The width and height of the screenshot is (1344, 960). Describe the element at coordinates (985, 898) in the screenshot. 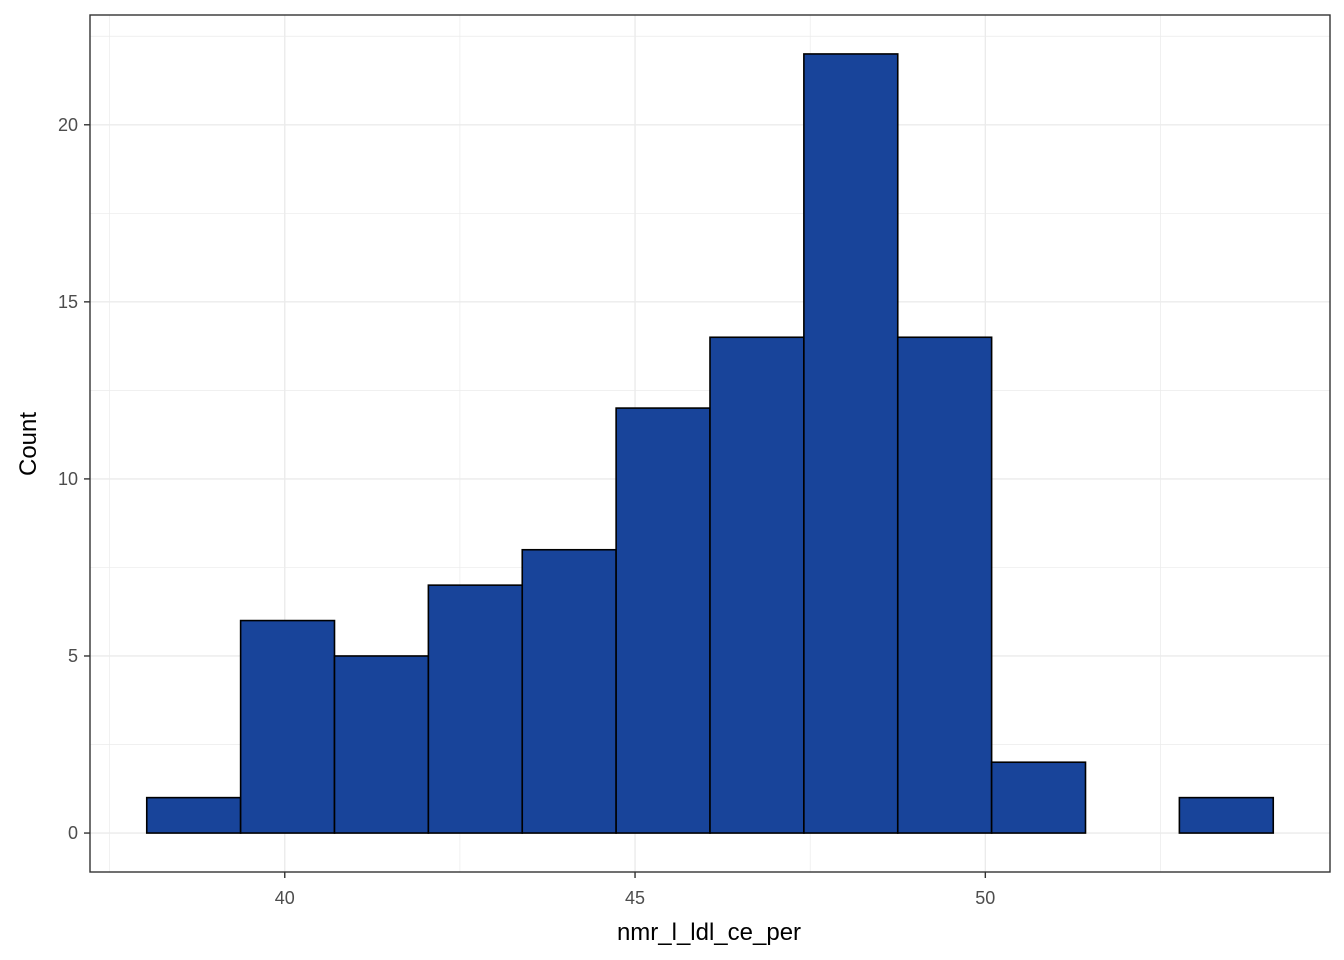

I see `x-tick-label: 50` at that location.